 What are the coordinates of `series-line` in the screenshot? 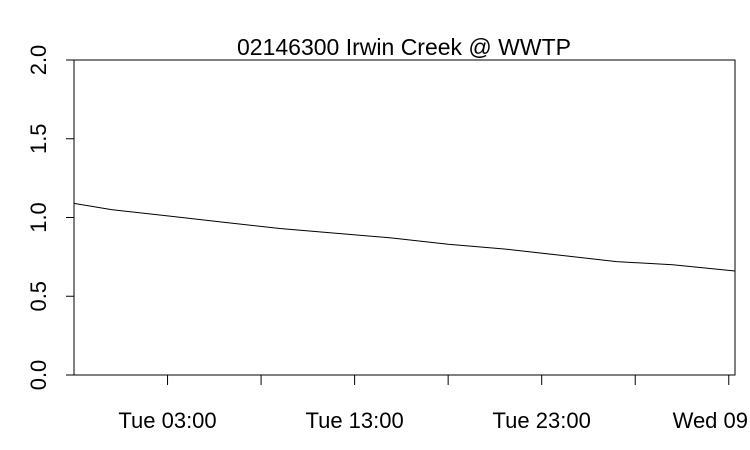 It's located at (404, 237).